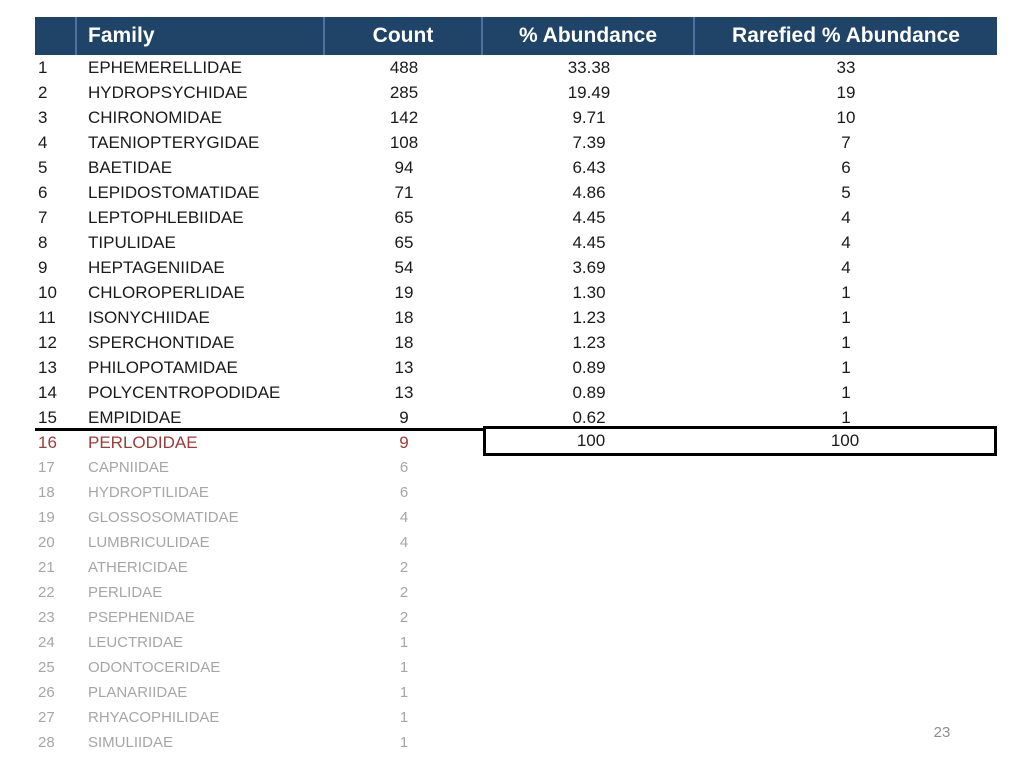 The height and width of the screenshot is (768, 1024). What do you see at coordinates (149, 542) in the screenshot?
I see `family-cell: LUMBRICULIDAE` at bounding box center [149, 542].